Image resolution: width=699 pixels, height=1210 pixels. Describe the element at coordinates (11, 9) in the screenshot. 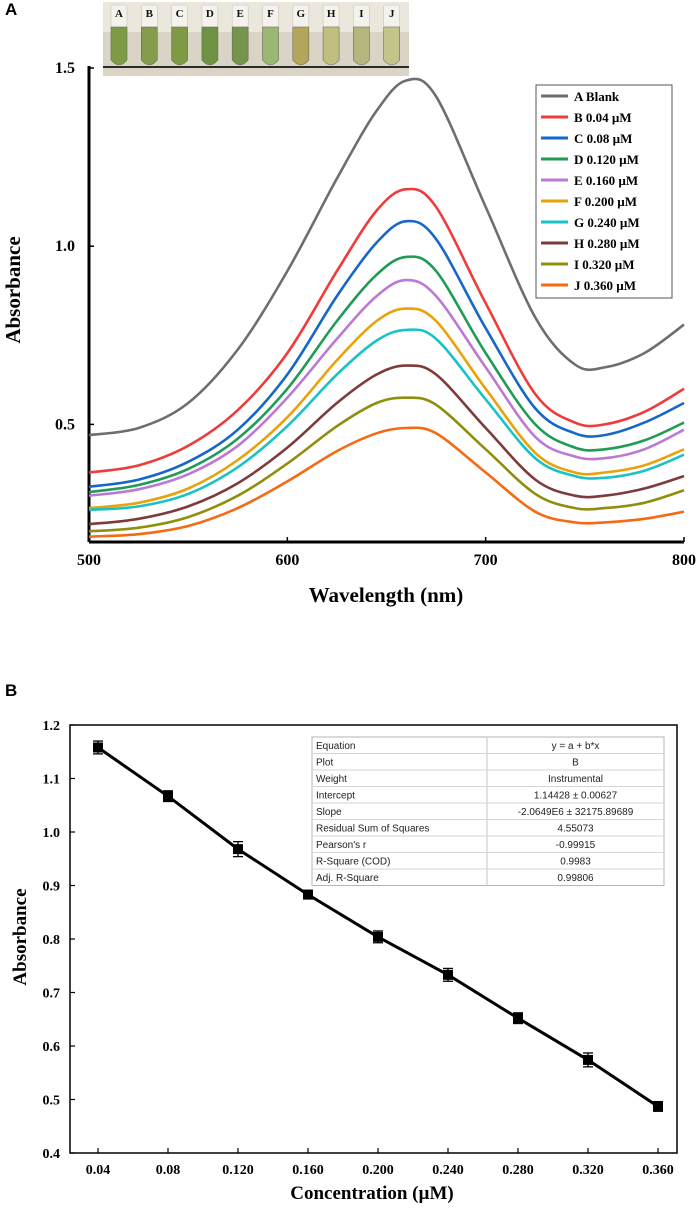

I see `panel-a-label: A` at that location.